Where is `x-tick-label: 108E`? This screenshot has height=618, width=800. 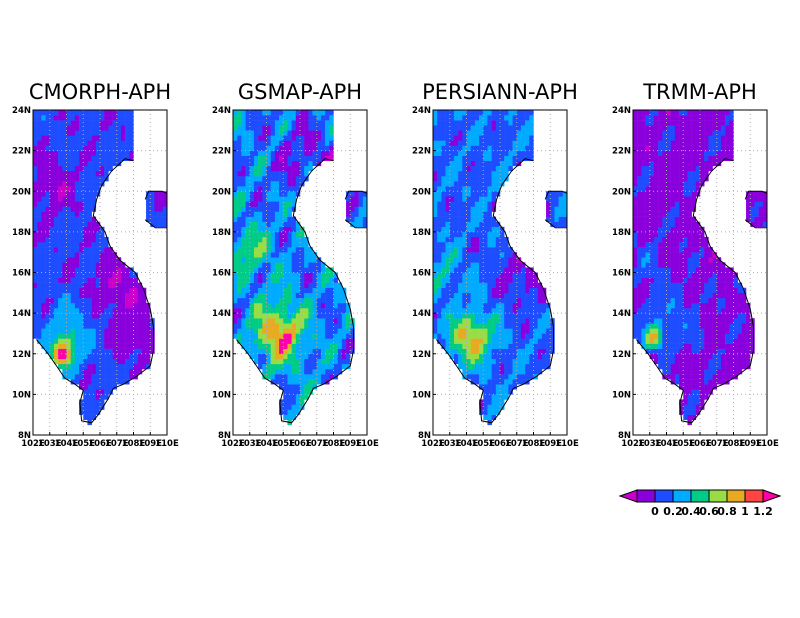 x-tick-label: 108E is located at coordinates (134, 444).